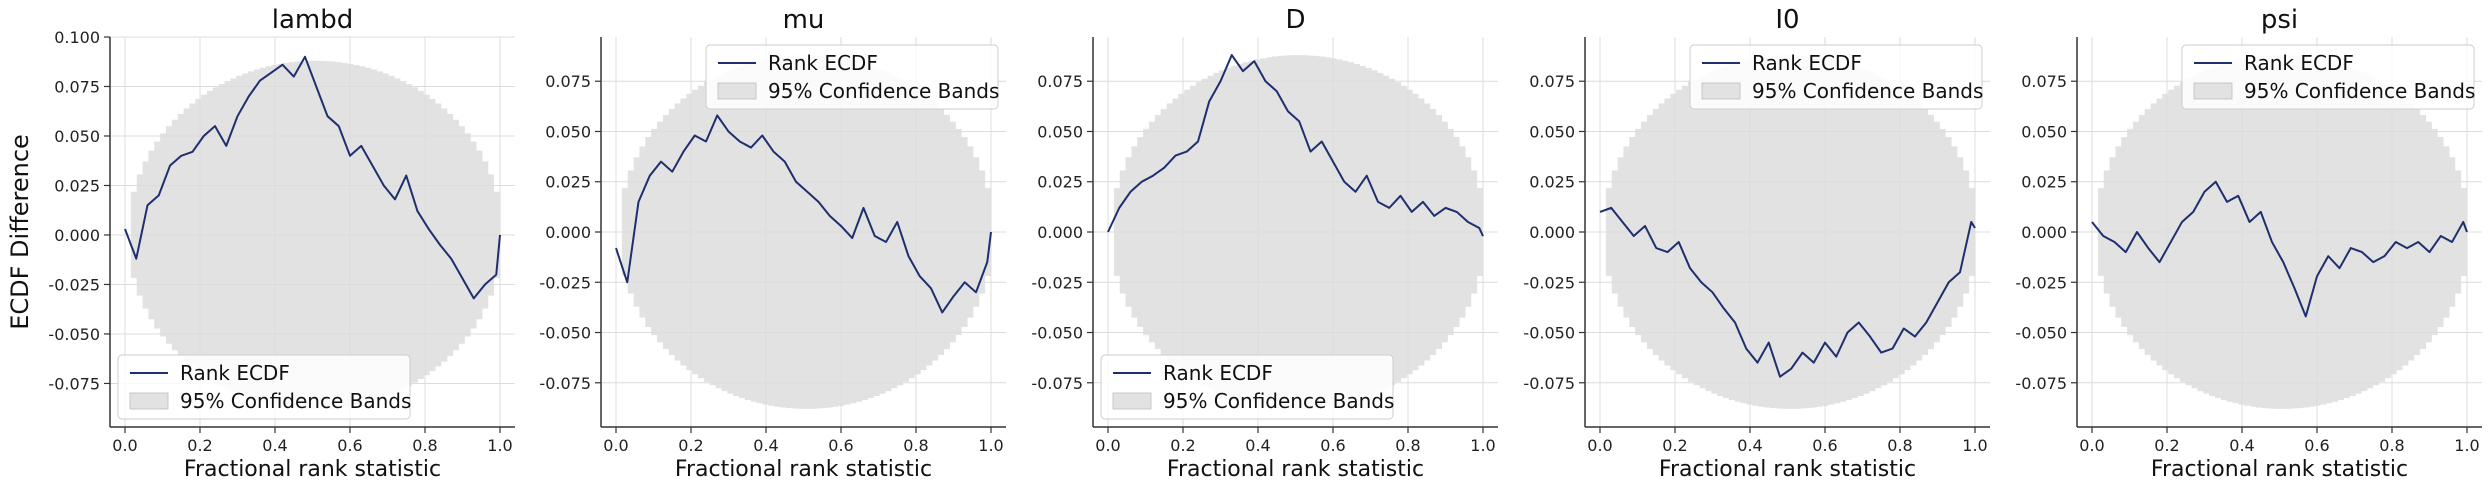  Describe the element at coordinates (804, 20) in the screenshot. I see `chart-title: mu` at that location.